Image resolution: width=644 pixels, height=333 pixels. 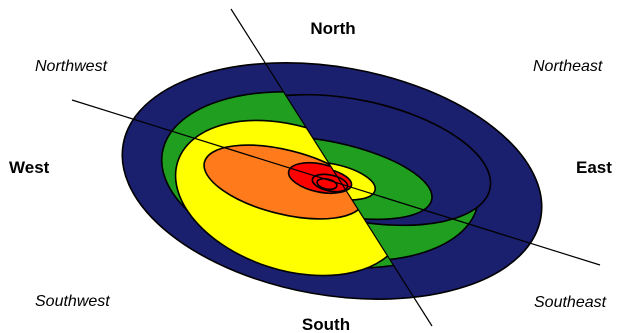 What do you see at coordinates (72, 301) in the screenshot?
I see `label-southwest: Southwest` at bounding box center [72, 301].